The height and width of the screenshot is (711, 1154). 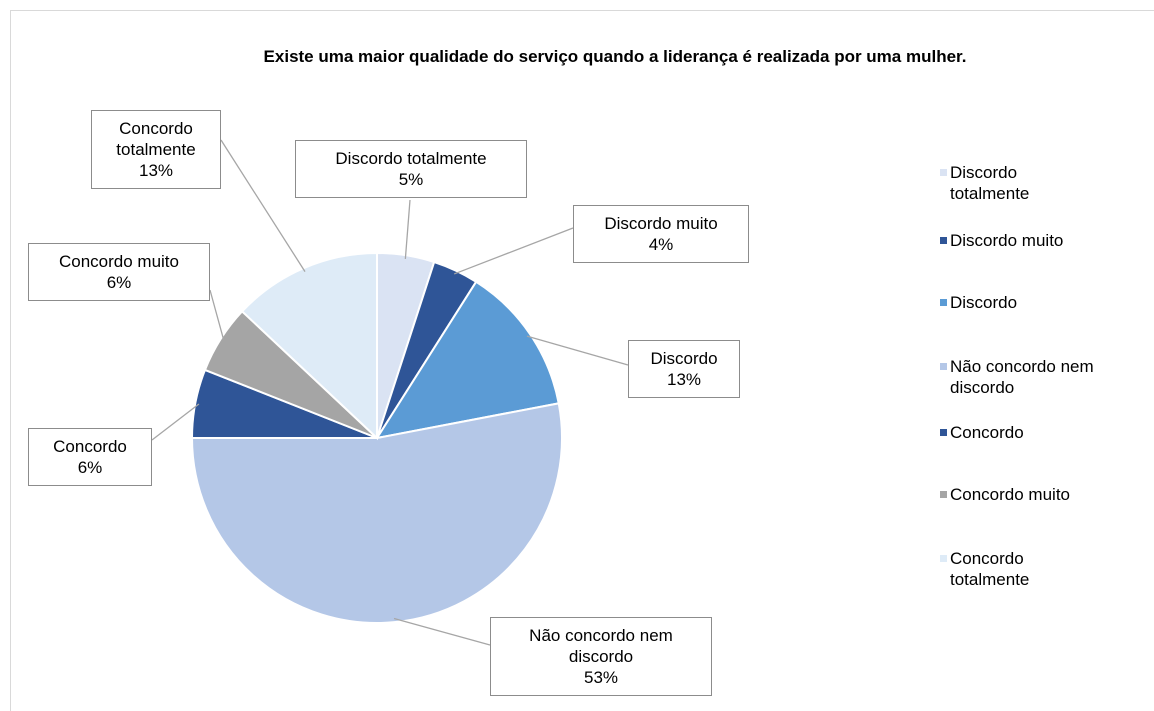 What do you see at coordinates (90, 457) in the screenshot?
I see `data-label: Concordo 6%` at bounding box center [90, 457].